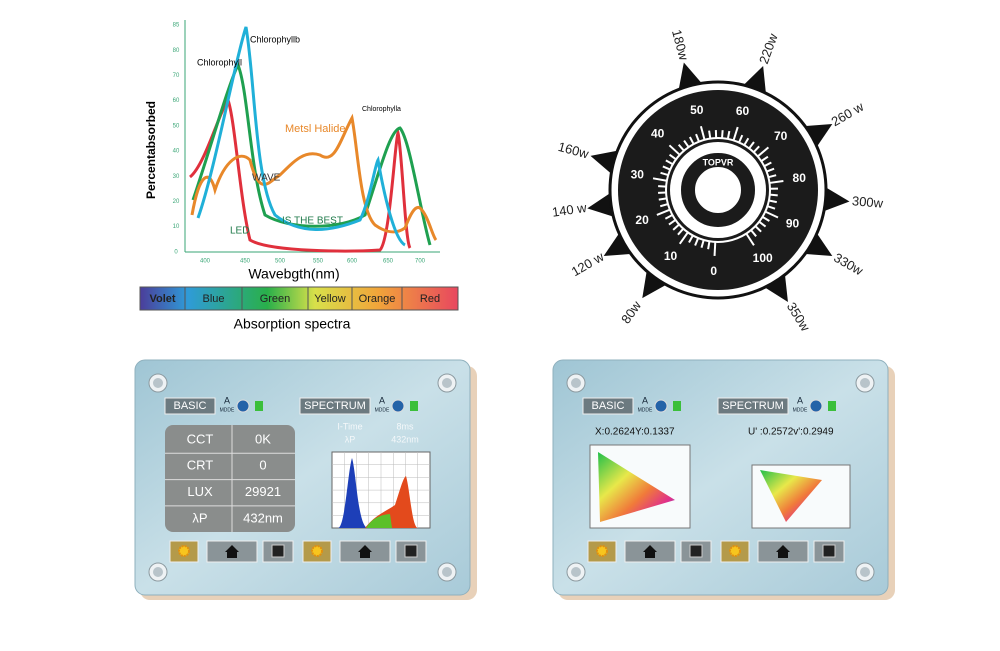 This screenshot has height=651, width=1000. What do you see at coordinates (230, 478) in the screenshot?
I see `readout-box` at bounding box center [230, 478].